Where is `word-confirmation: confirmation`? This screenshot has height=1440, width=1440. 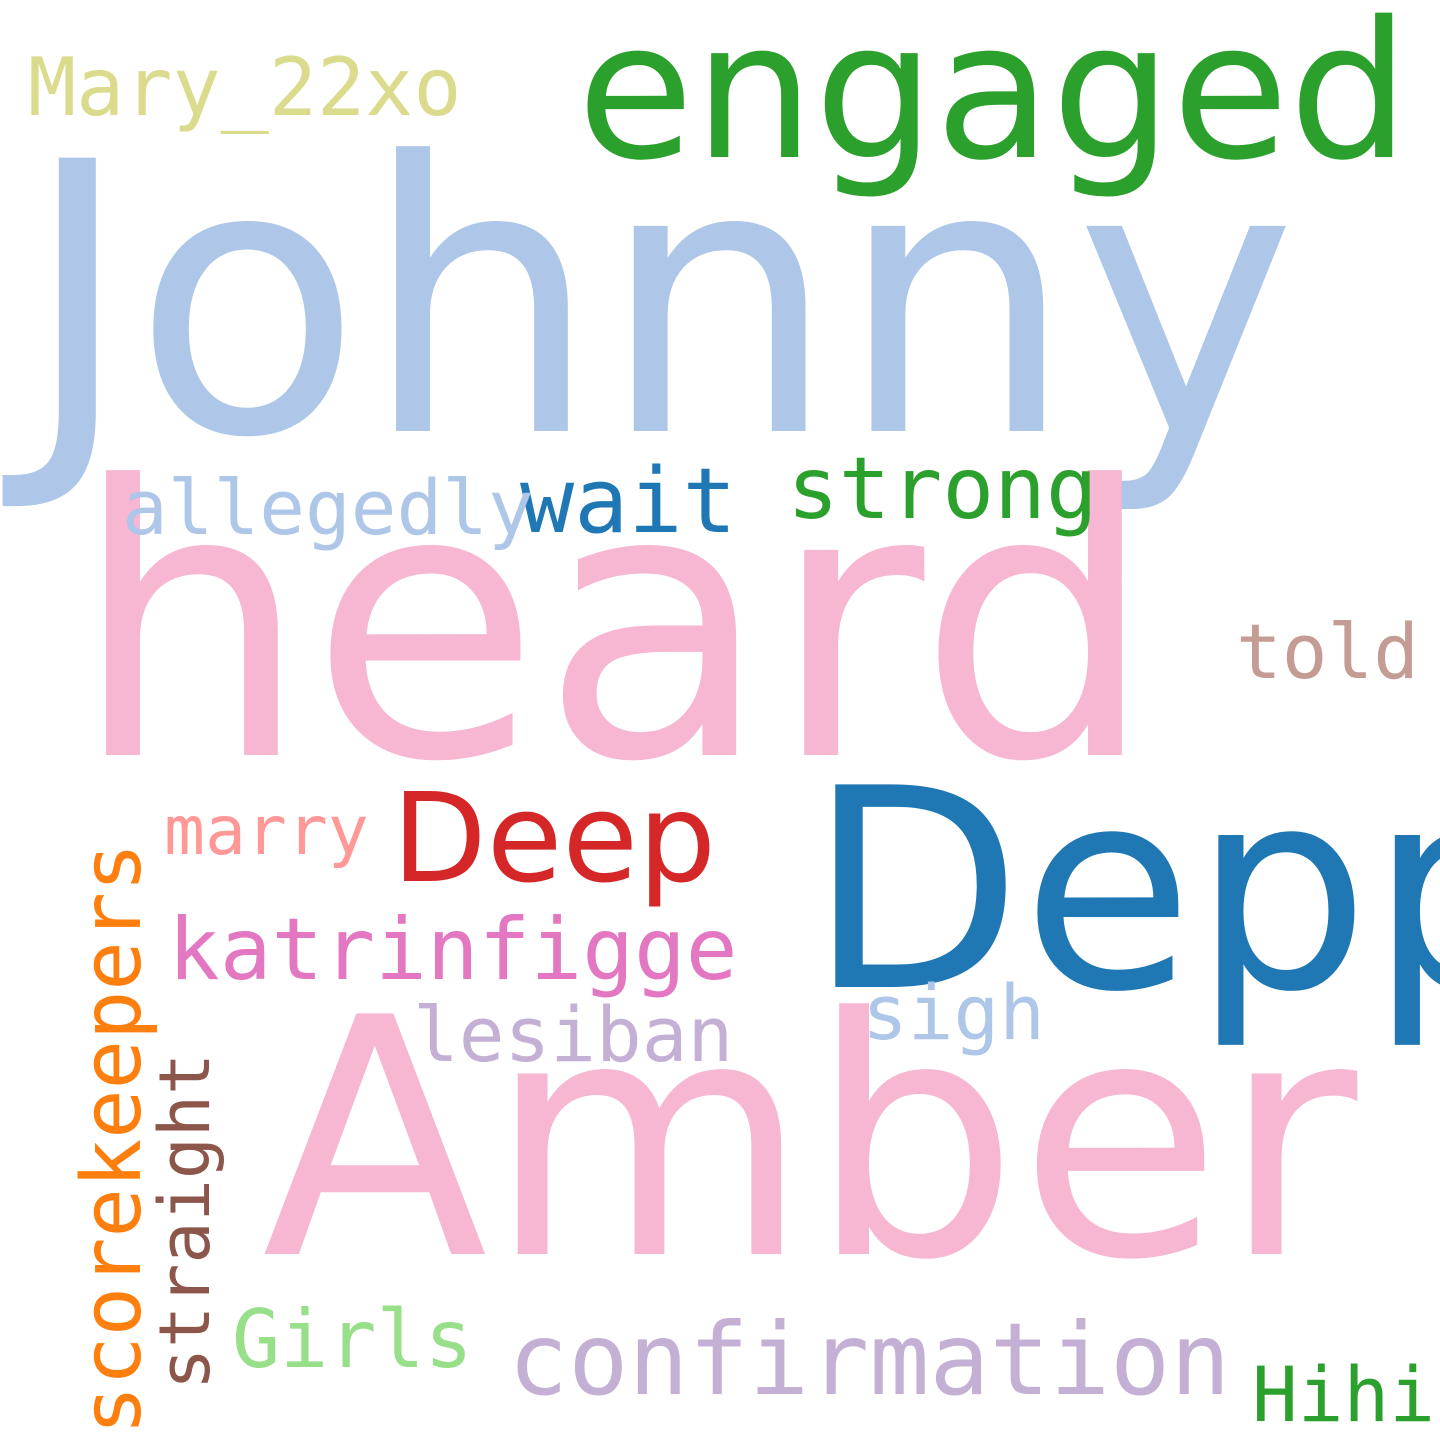 word-confirmation: confirmation is located at coordinates (869, 1359).